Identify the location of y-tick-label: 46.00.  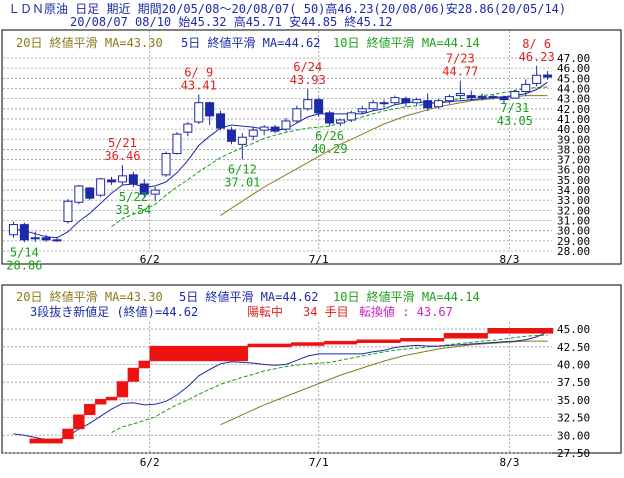
(573, 68).